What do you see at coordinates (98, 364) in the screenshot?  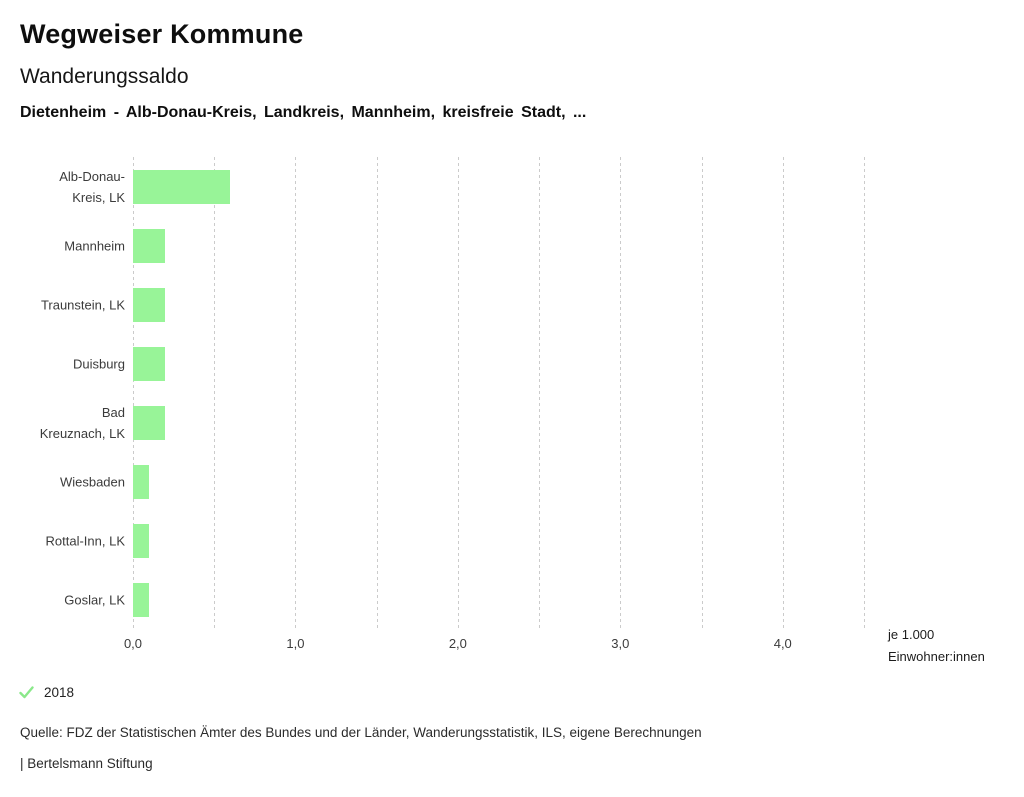 I see `category-label: Duisburg` at bounding box center [98, 364].